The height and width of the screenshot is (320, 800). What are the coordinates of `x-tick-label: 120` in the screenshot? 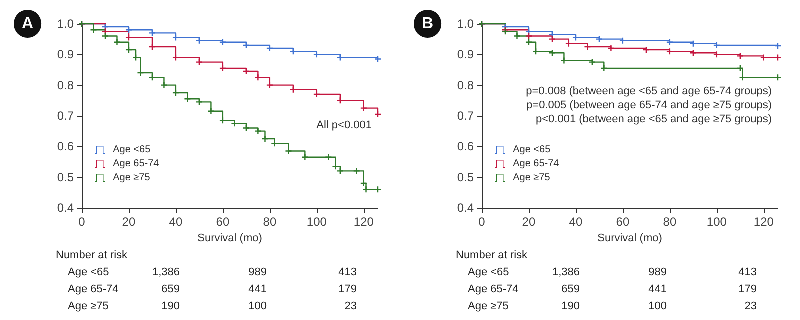 It's located at (764, 222).